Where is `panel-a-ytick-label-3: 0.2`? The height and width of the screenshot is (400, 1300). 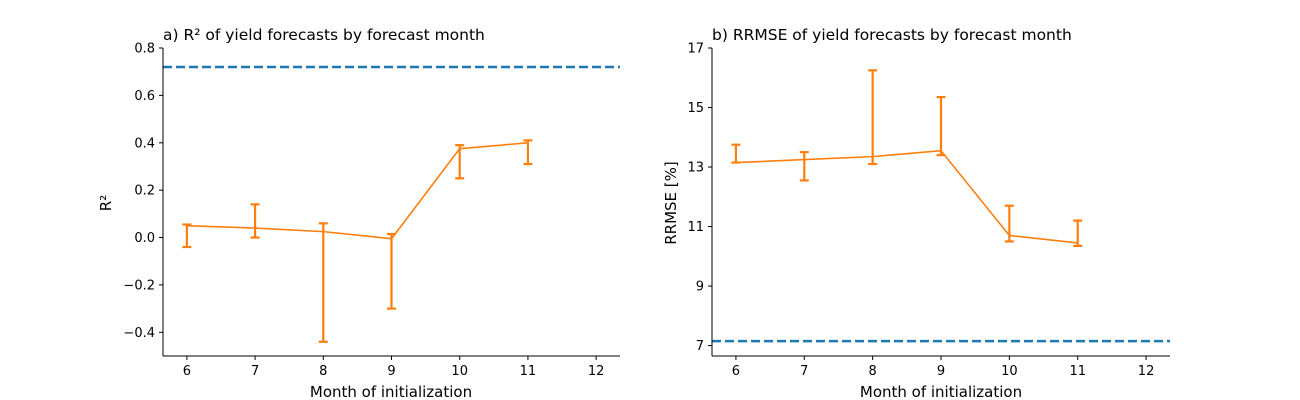
panel-a-ytick-label-3: 0.2 is located at coordinates (144, 191).